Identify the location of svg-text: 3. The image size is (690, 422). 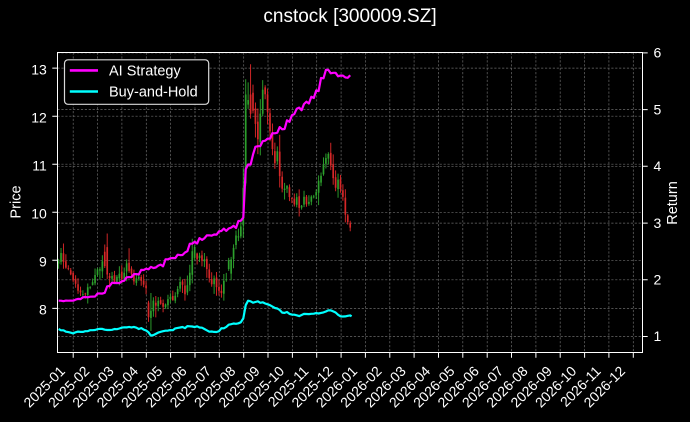
(658, 223).